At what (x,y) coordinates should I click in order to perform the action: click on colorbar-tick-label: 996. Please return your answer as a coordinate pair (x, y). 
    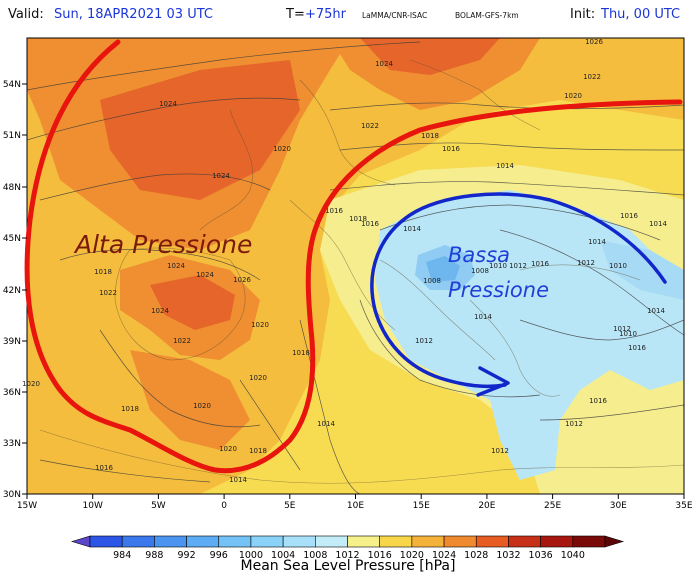
    Looking at the image, I should click on (219, 555).